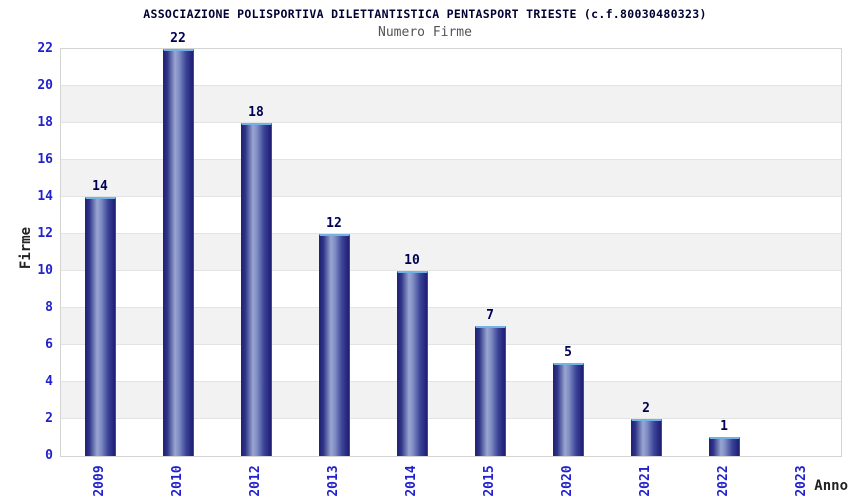 Image resolution: width=850 pixels, height=500 pixels. I want to click on y-axis-tick-label: 4, so click(49, 381).